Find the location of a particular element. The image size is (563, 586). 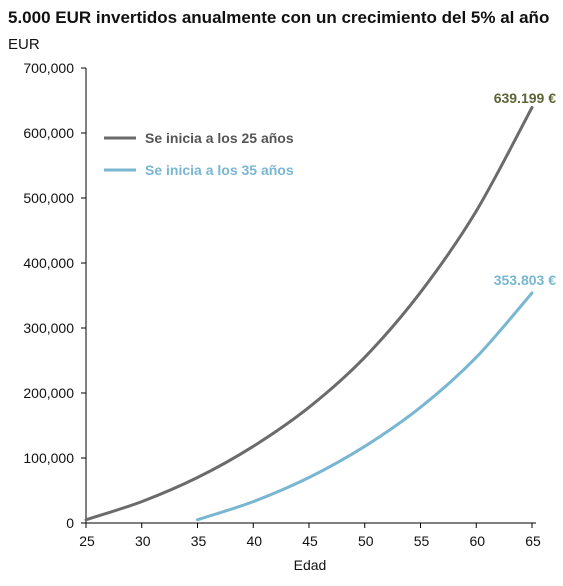

y-tick-label: 200,000 is located at coordinates (48, 393).